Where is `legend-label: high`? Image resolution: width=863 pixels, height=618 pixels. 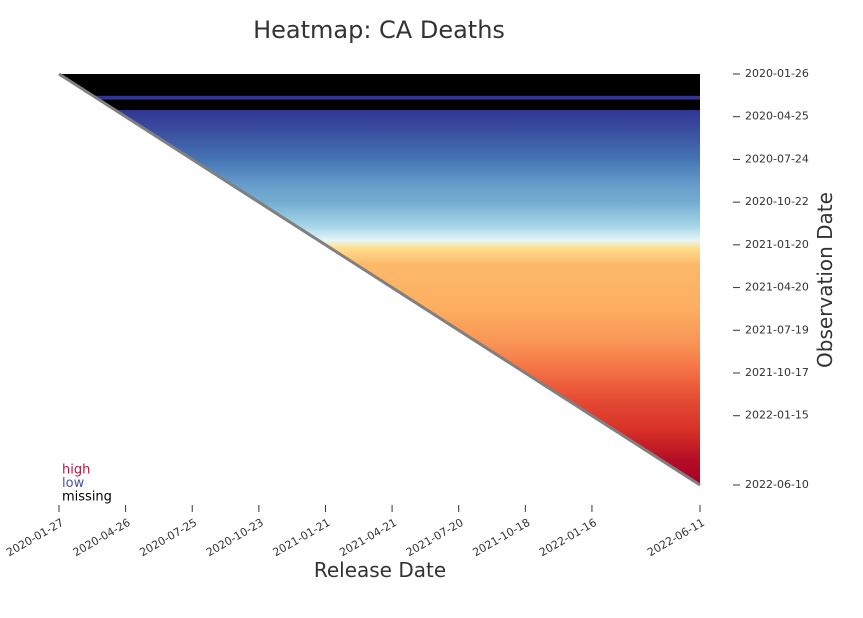 legend-label: high is located at coordinates (76, 470).